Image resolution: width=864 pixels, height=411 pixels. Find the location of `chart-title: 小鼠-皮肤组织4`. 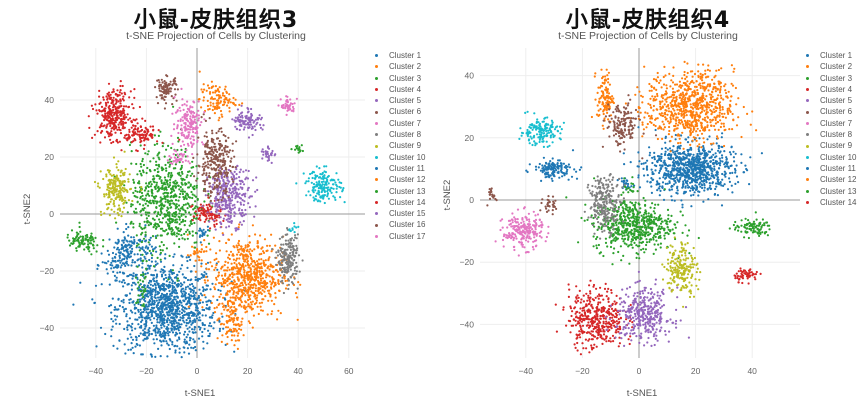

chart-title: 小鼠-皮肤组织4 is located at coordinates (648, 20).